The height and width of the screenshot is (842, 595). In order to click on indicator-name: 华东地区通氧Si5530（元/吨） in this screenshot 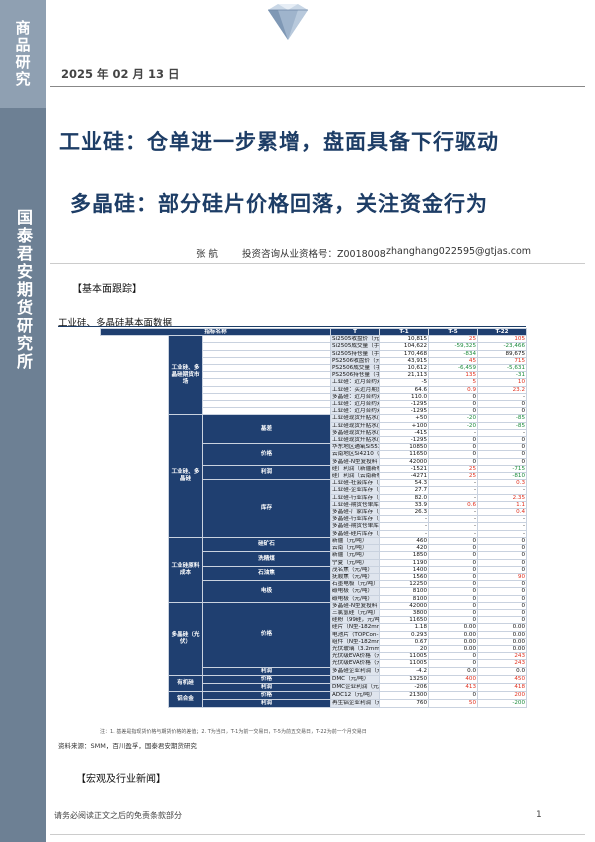, I will do `click(355, 447)`.